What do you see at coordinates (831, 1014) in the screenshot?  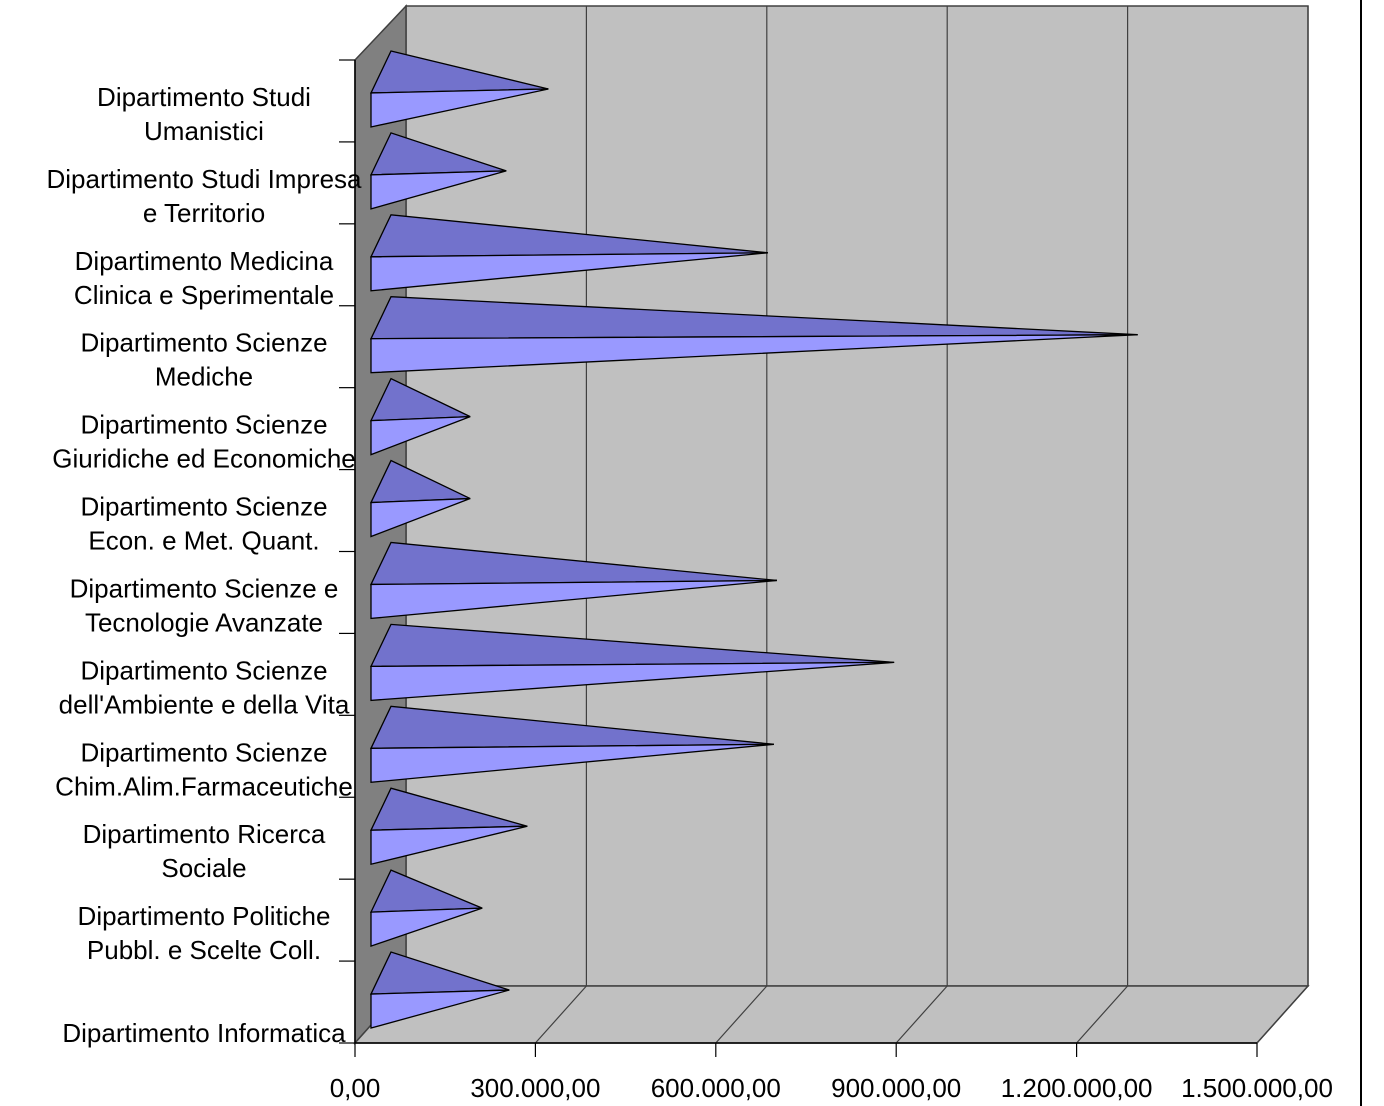 I see `floor` at bounding box center [831, 1014].